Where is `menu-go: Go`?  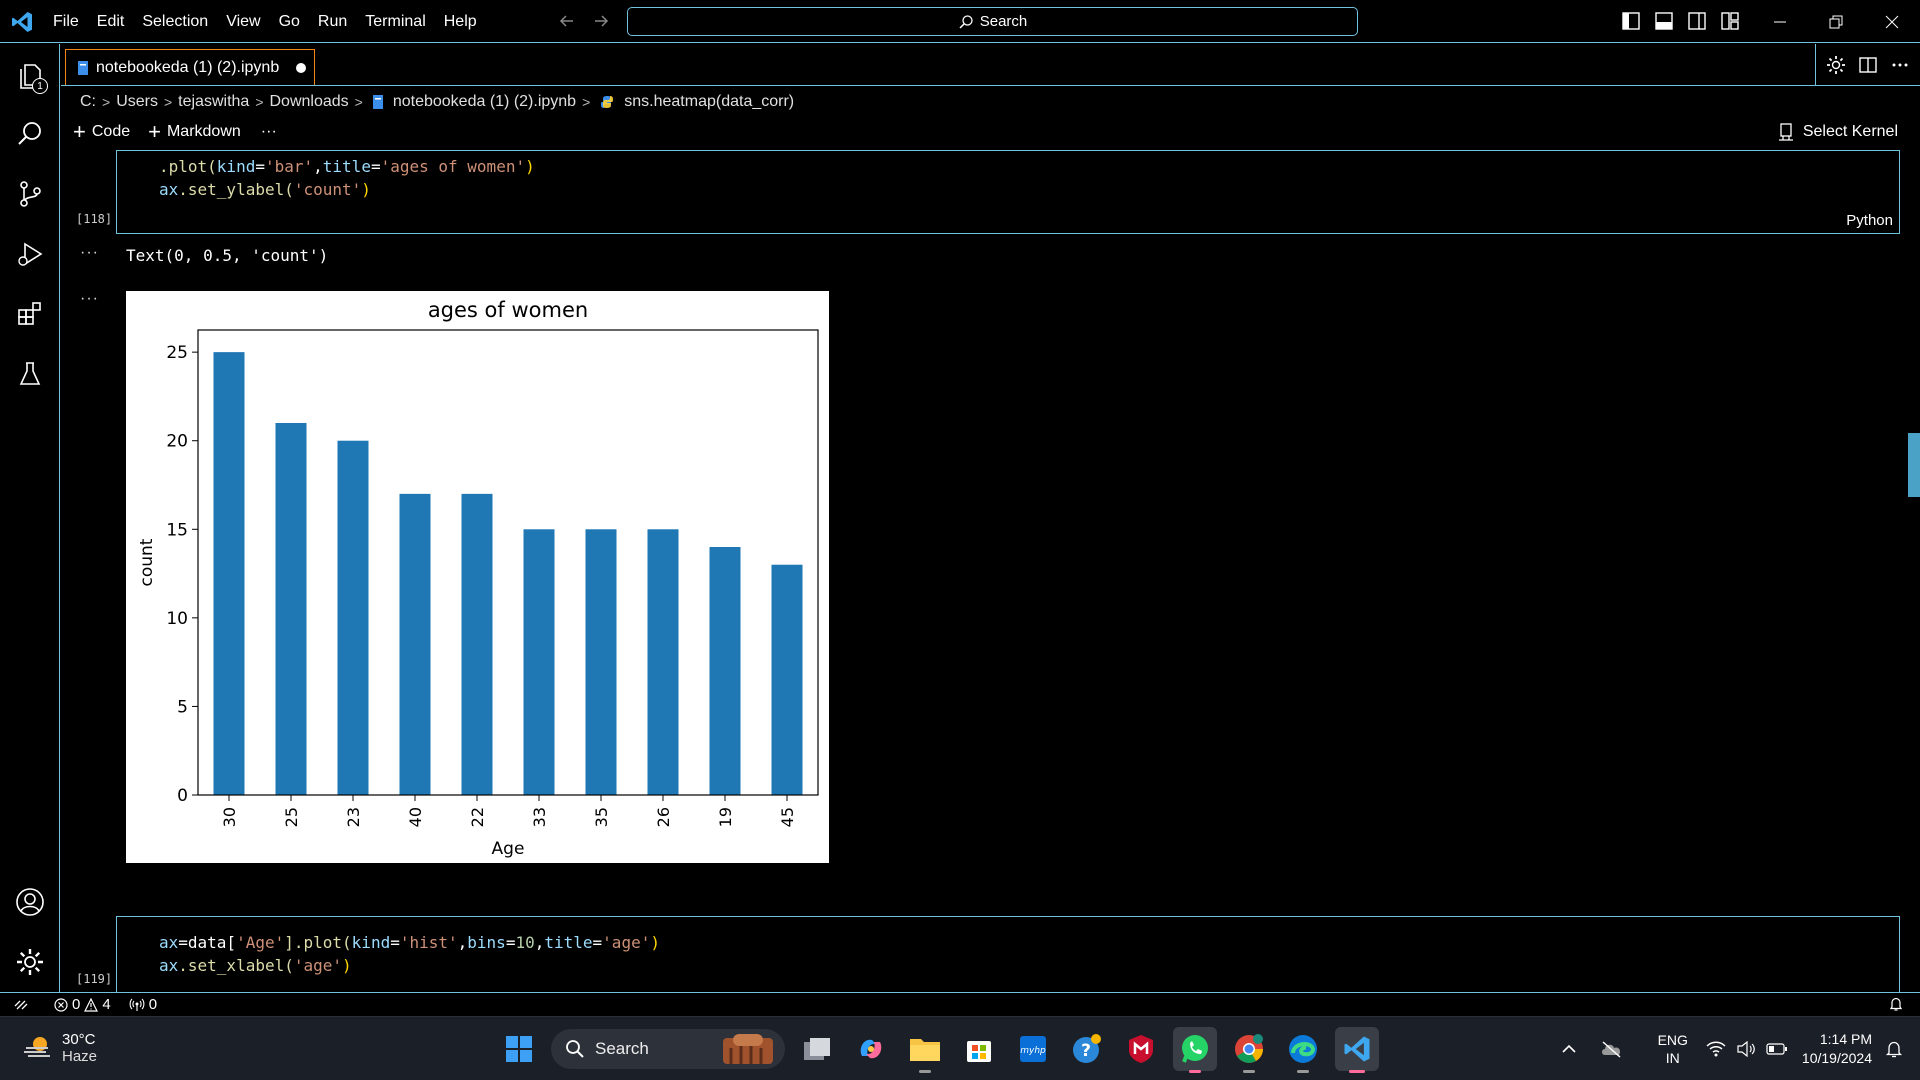
menu-go: Go is located at coordinates (289, 21).